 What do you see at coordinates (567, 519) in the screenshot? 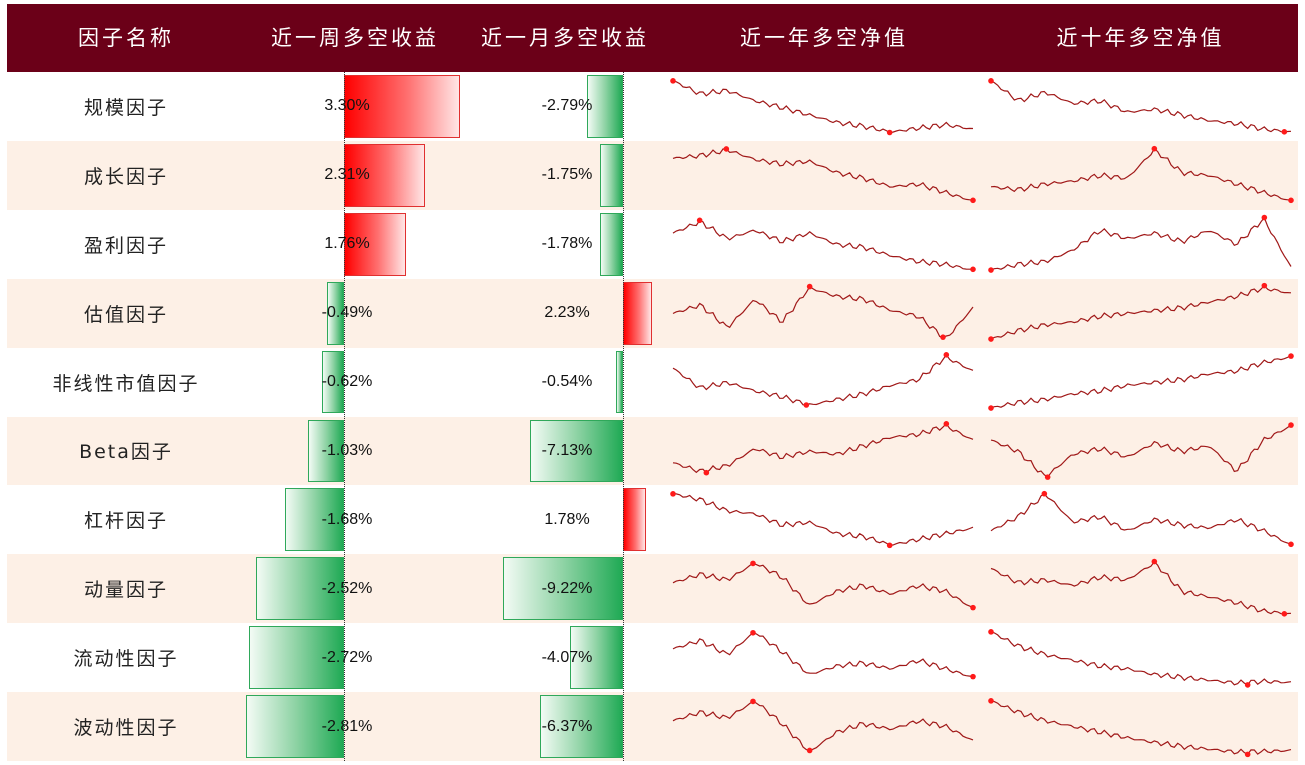
I see `month-return-label: 1.78%` at bounding box center [567, 519].